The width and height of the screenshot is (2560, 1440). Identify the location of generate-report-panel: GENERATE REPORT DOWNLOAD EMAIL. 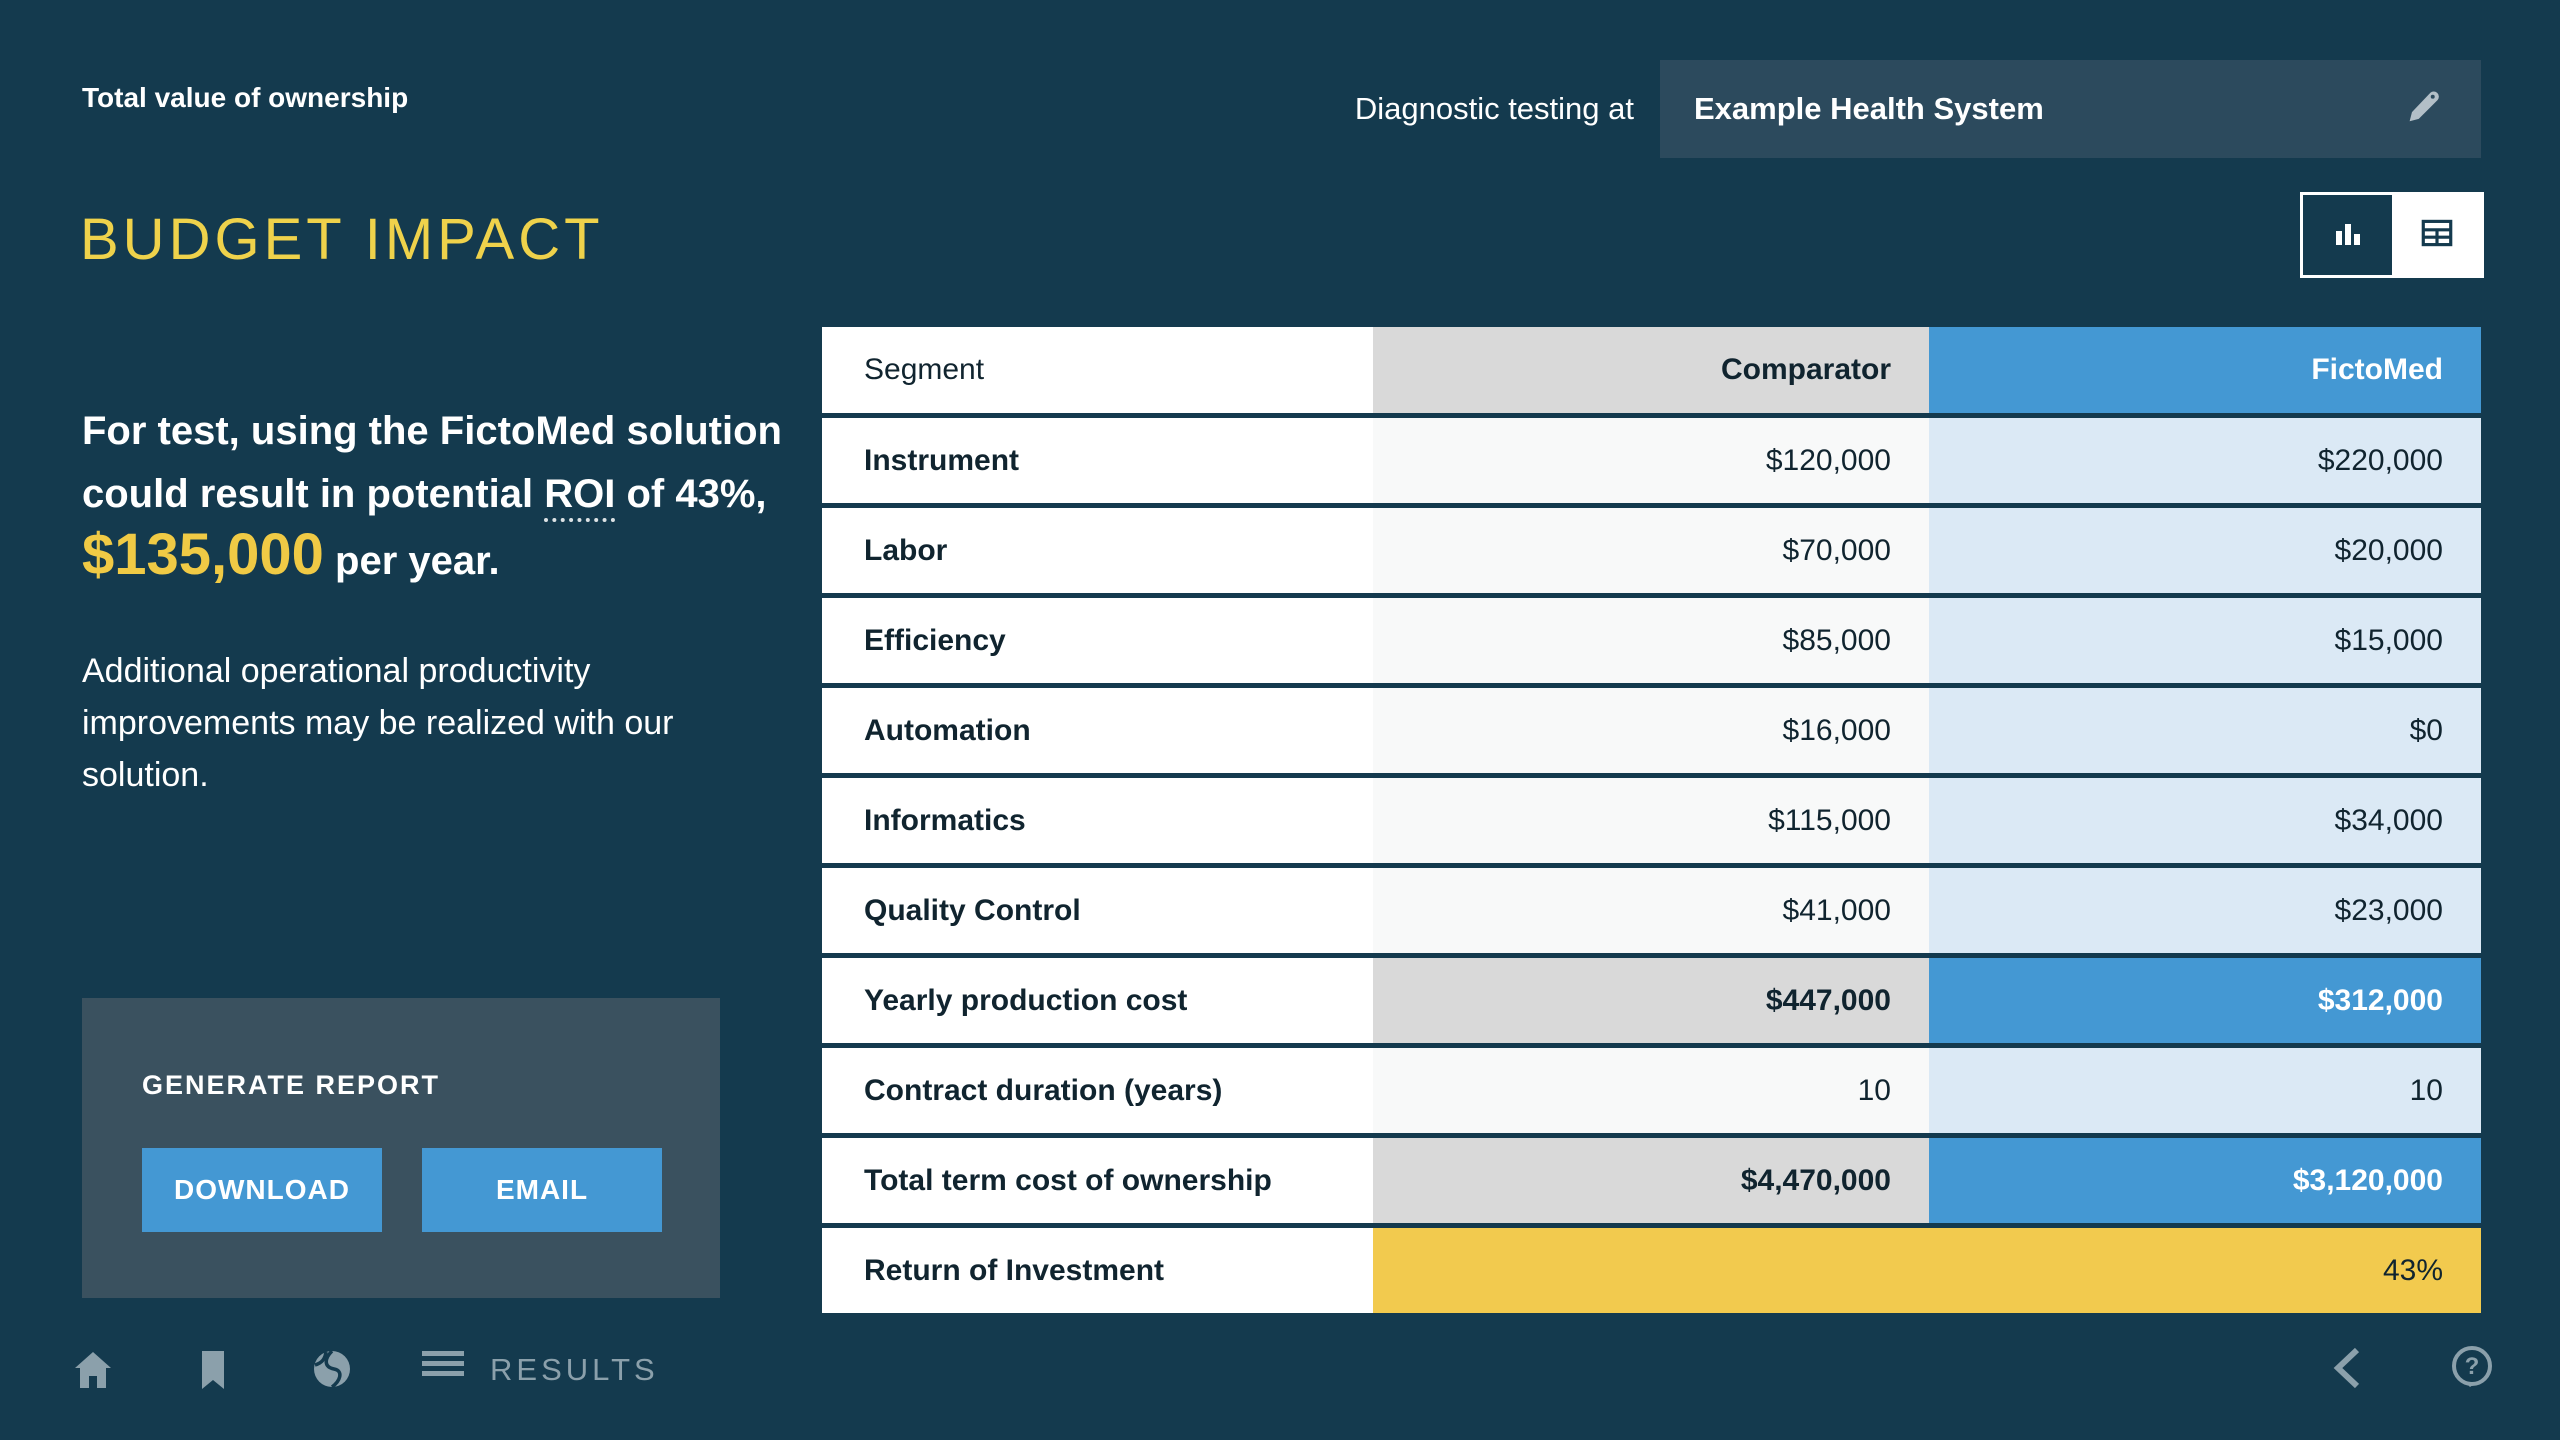
(401, 1148).